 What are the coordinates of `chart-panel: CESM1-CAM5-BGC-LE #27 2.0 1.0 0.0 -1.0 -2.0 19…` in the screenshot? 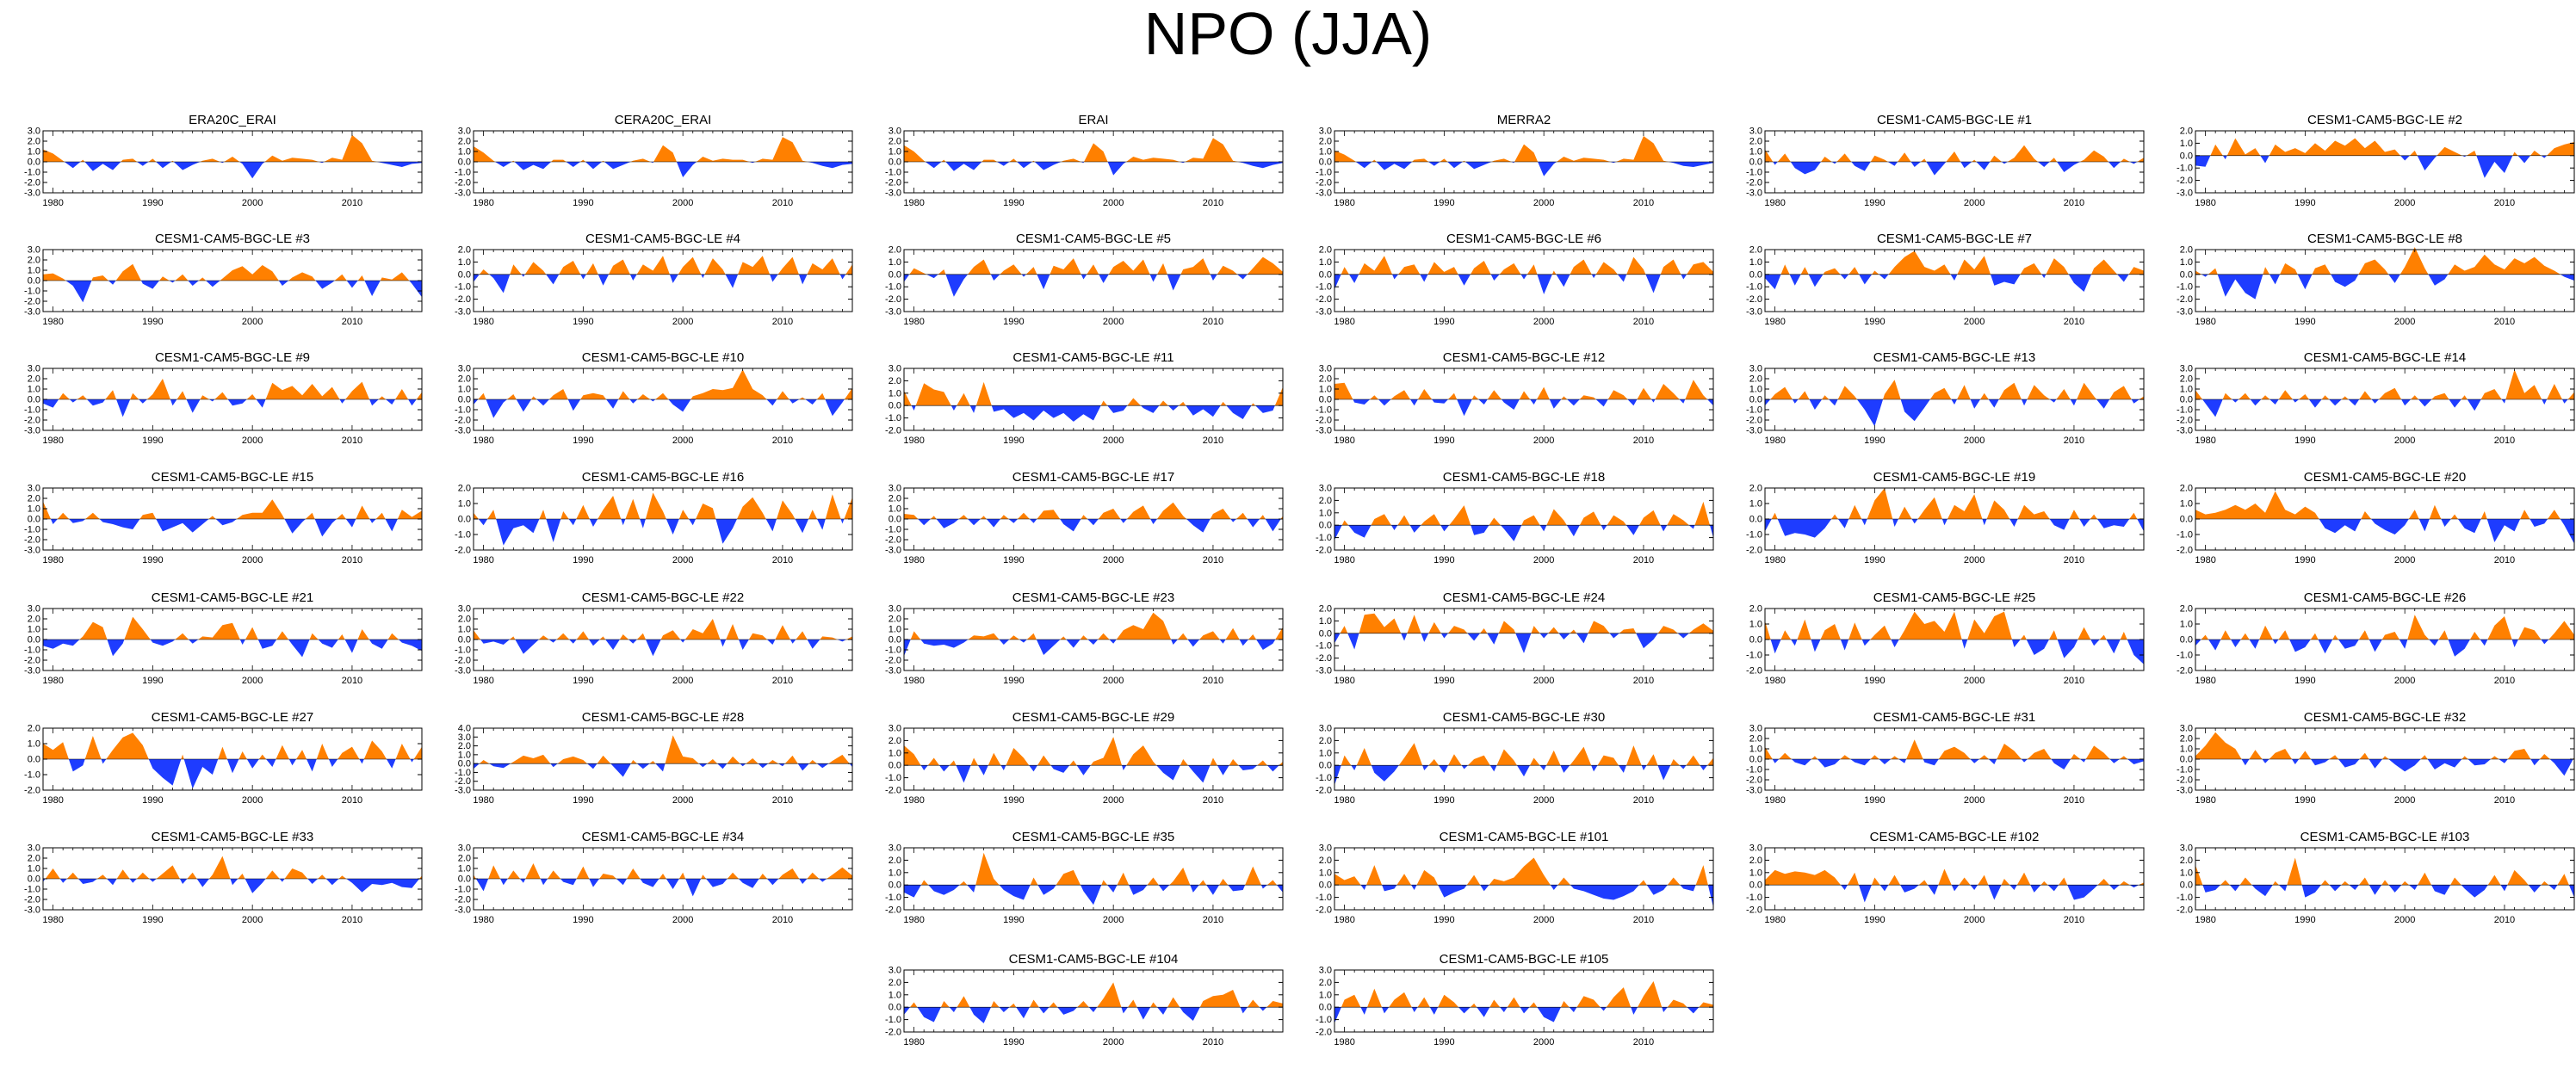 It's located at (219, 761).